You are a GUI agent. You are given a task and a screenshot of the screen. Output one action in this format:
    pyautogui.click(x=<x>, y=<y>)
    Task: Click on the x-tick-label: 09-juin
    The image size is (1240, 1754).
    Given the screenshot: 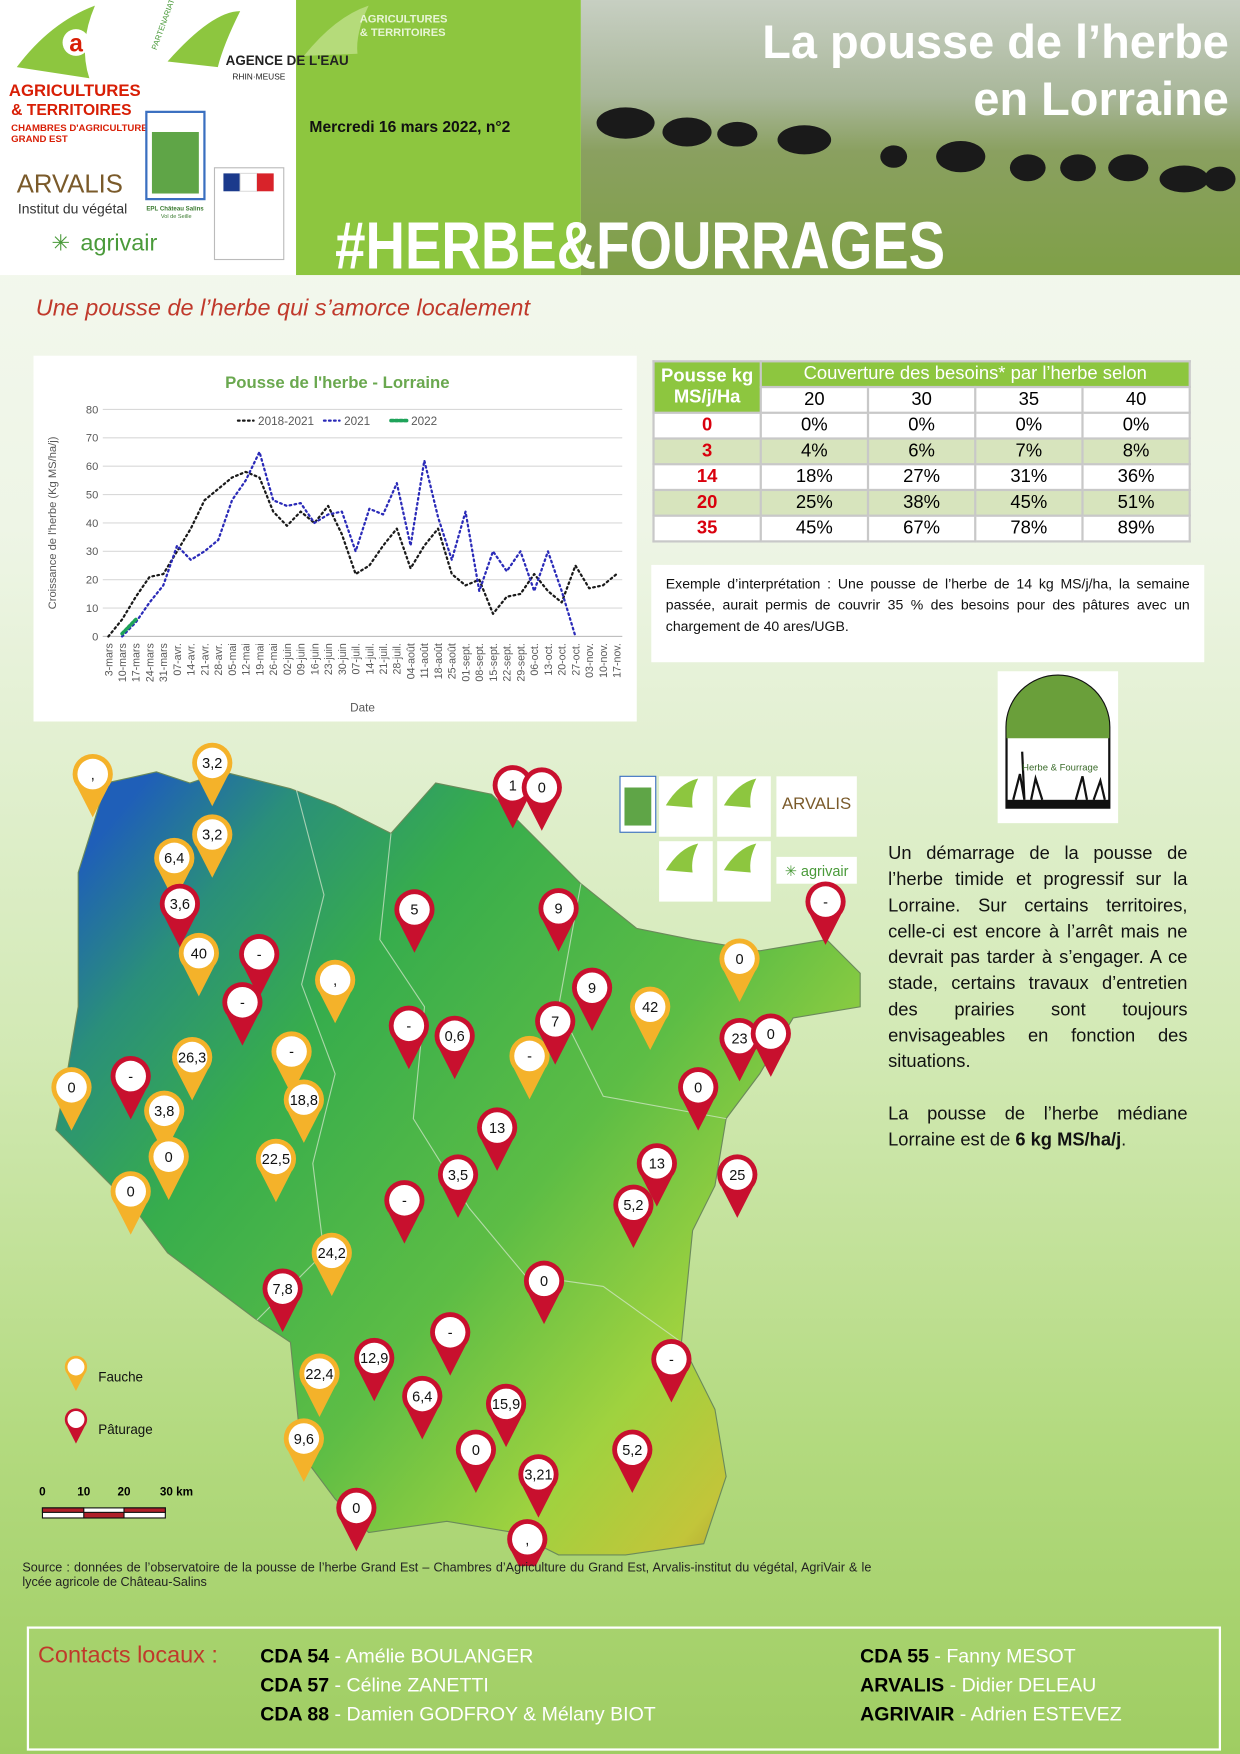 What is the action you would take?
    pyautogui.click(x=302, y=659)
    